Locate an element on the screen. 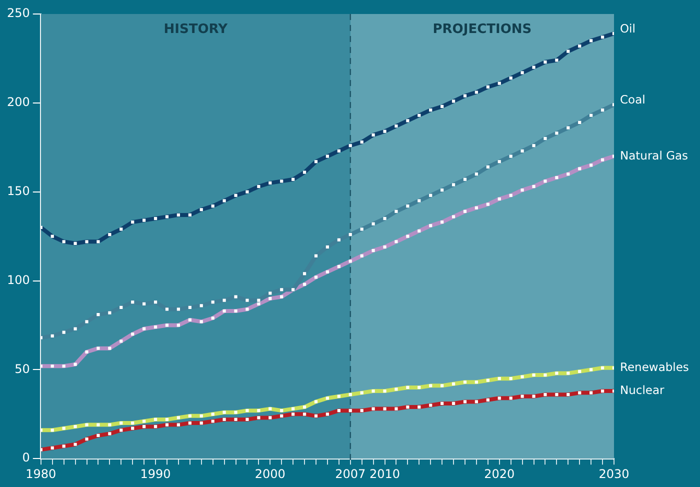 The image size is (700, 487). x-tick-label: 2030 is located at coordinates (614, 473).